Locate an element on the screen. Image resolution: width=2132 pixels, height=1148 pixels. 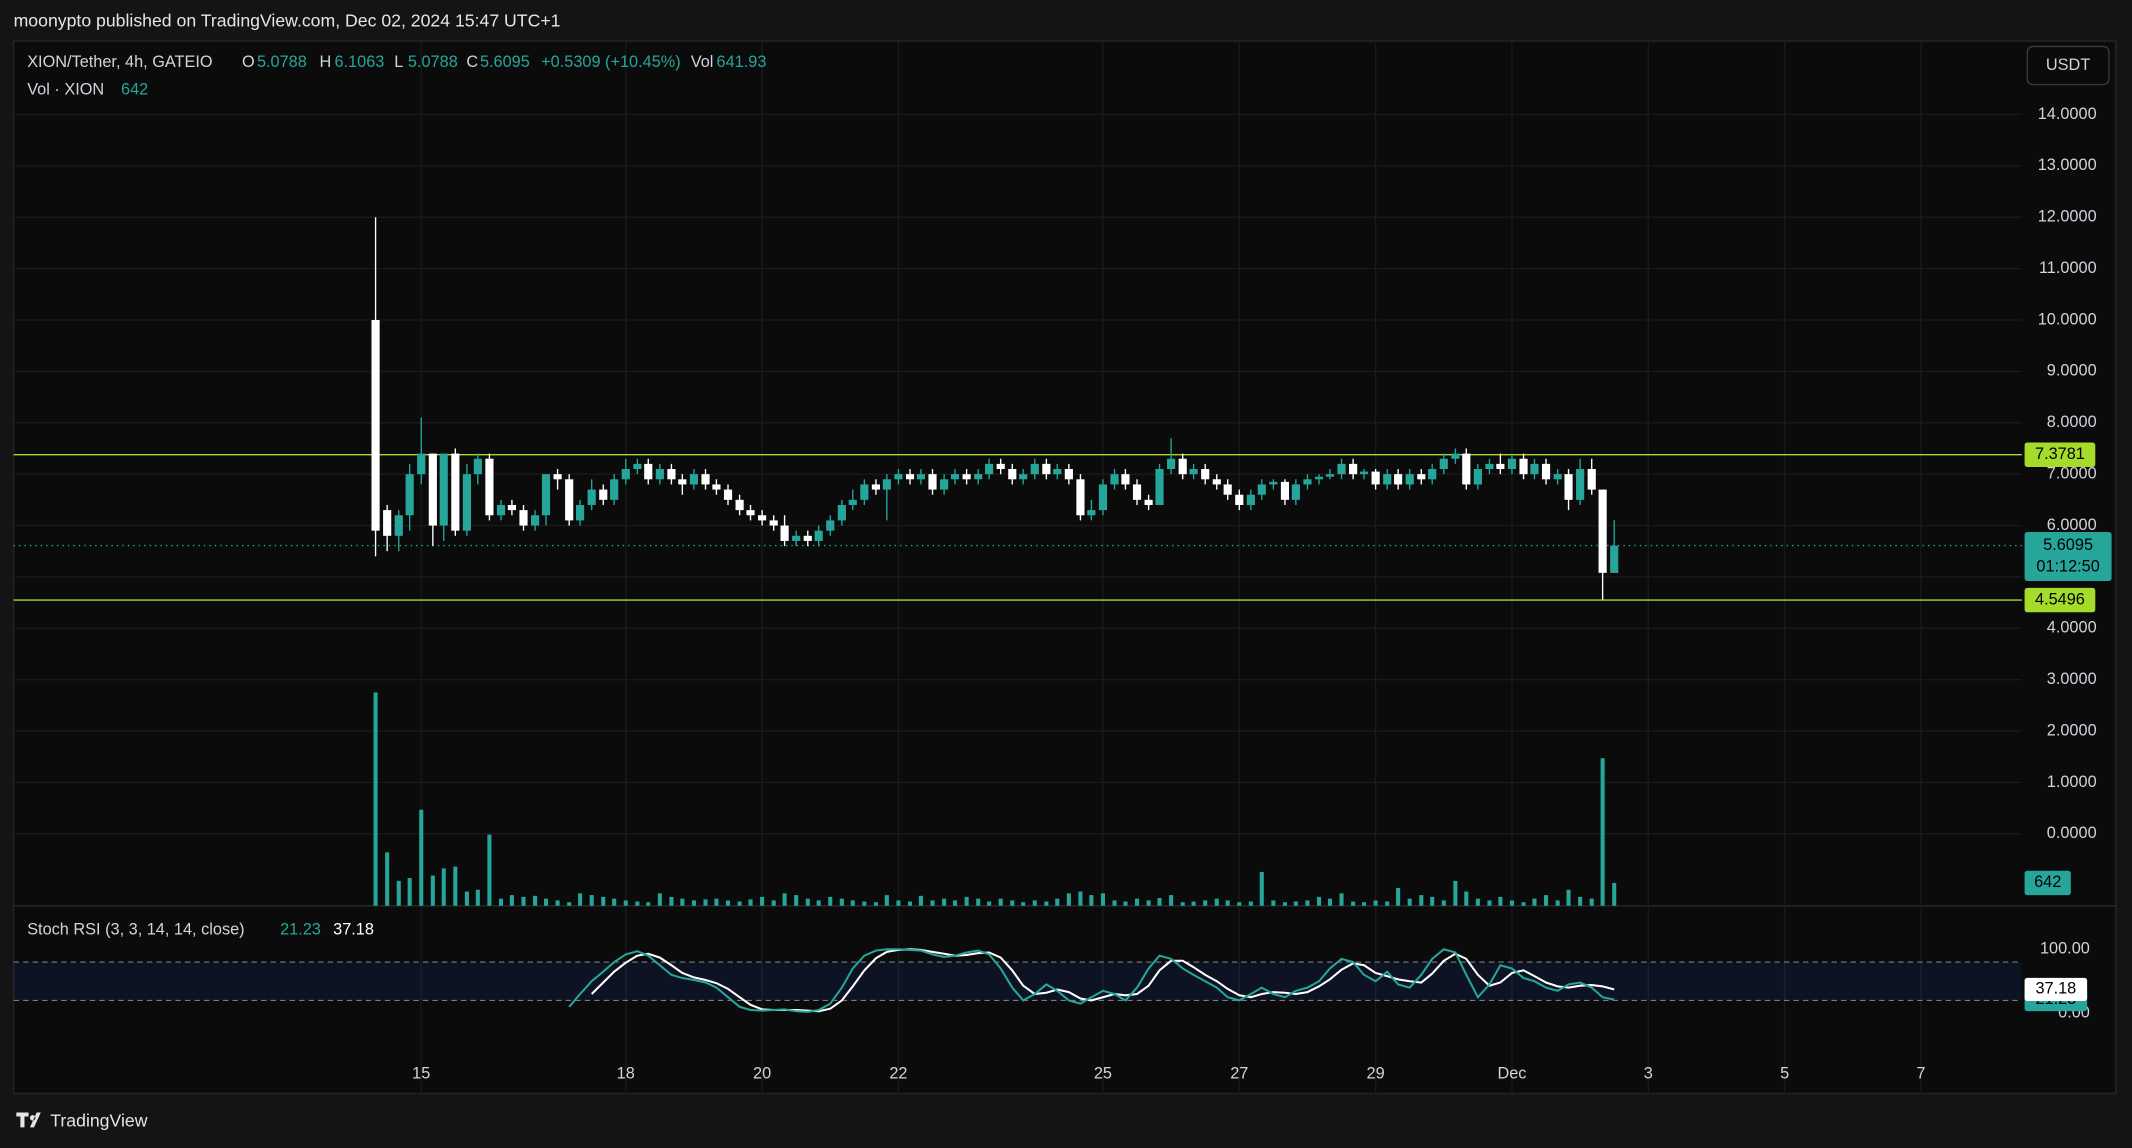
y-tick-label: 11.0000 is located at coordinates (2068, 268).